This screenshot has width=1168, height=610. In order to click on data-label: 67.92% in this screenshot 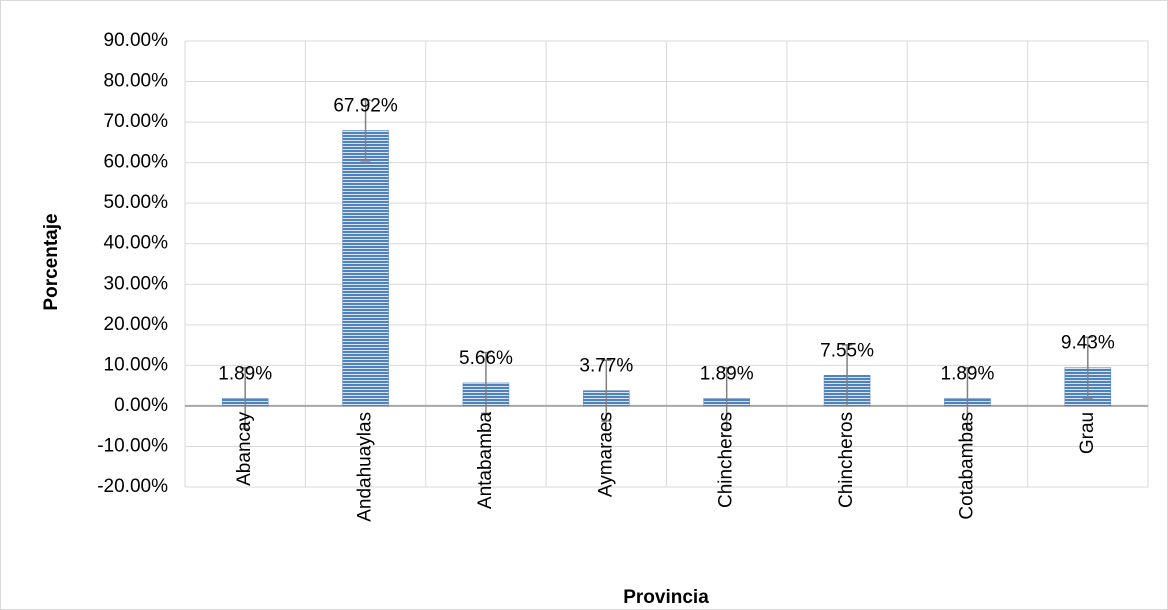, I will do `click(365, 106)`.